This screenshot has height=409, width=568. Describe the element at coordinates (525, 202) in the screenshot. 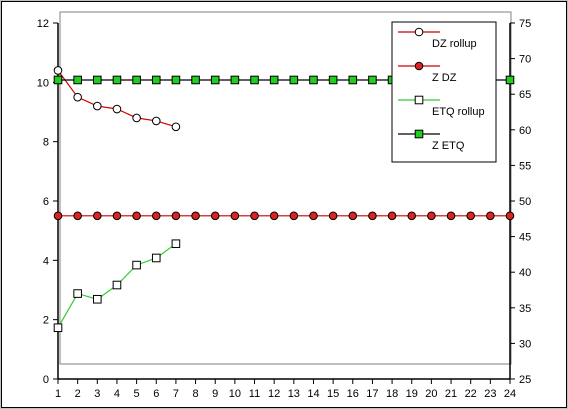

I see `y-right-tick-label: 50` at that location.